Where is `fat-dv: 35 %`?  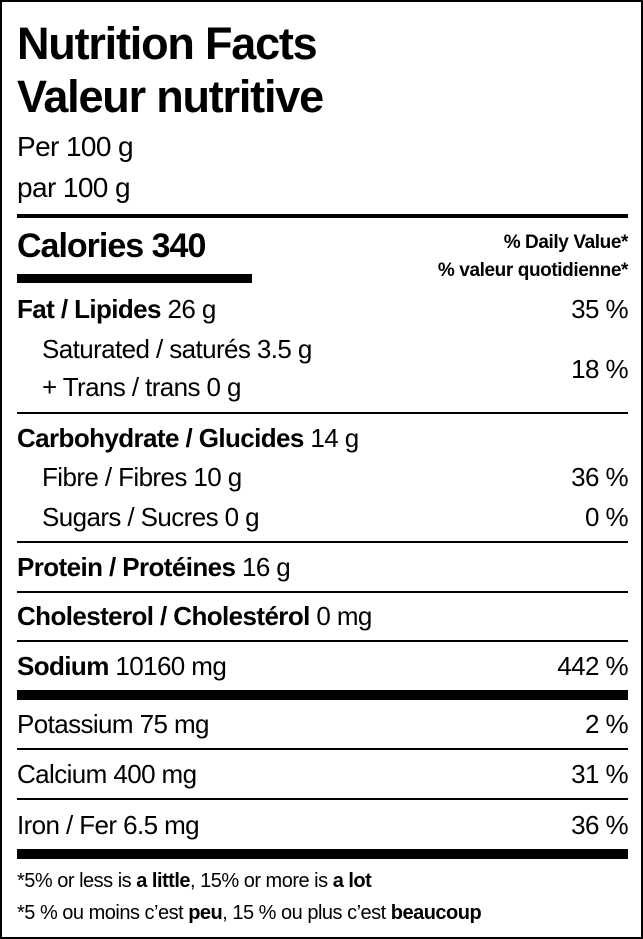
fat-dv: 35 % is located at coordinates (599, 309).